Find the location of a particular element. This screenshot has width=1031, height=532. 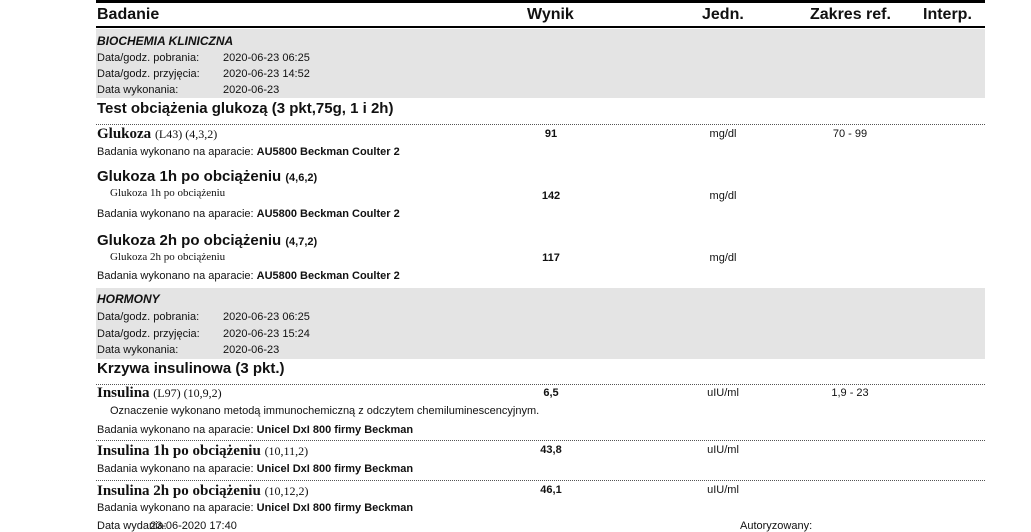

test-result: 46,1 is located at coordinates (551, 490).